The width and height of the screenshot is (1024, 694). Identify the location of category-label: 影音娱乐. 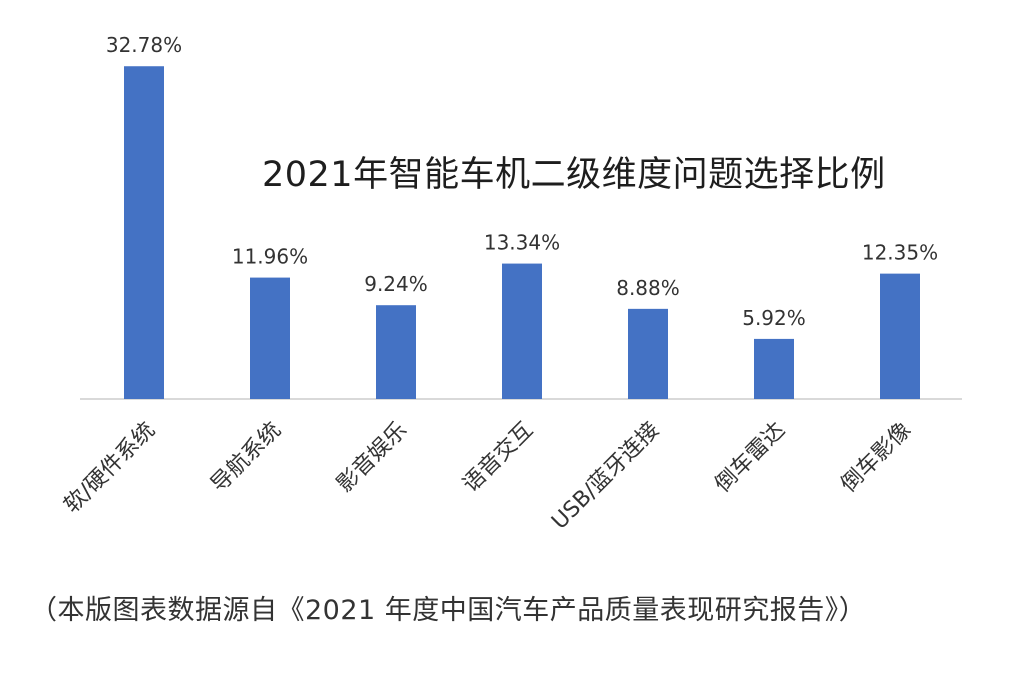
(372, 458).